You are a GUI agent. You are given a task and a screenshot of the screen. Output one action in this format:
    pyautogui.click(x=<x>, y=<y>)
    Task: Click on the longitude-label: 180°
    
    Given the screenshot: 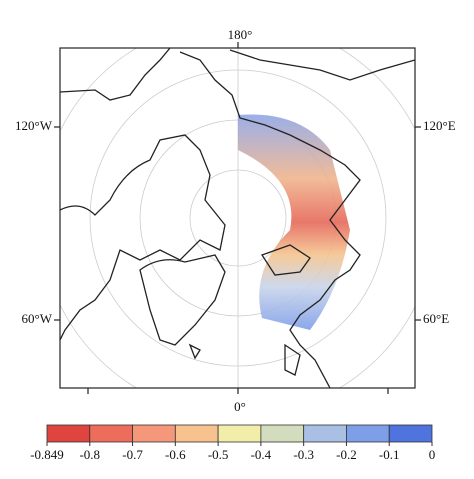 What is the action you would take?
    pyautogui.click(x=240, y=34)
    